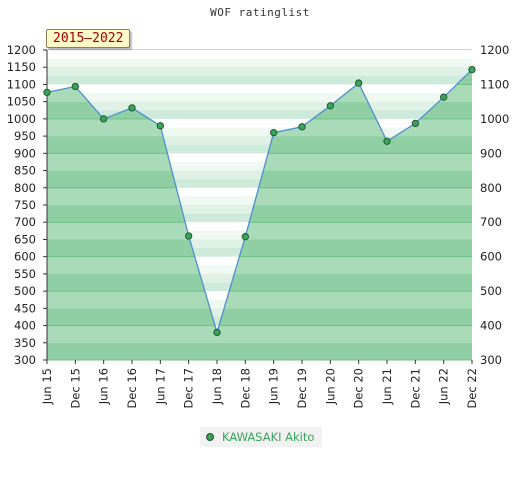 This screenshot has height=480, width=520. Describe the element at coordinates (494, 50) in the screenshot. I see `y-tick-label-right: 1200` at that location.